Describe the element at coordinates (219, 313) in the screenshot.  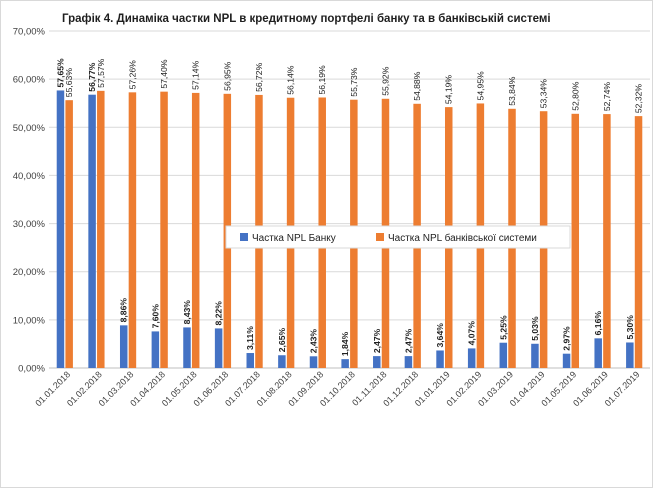
I see `data-label-bank: 8,22%` at that location.